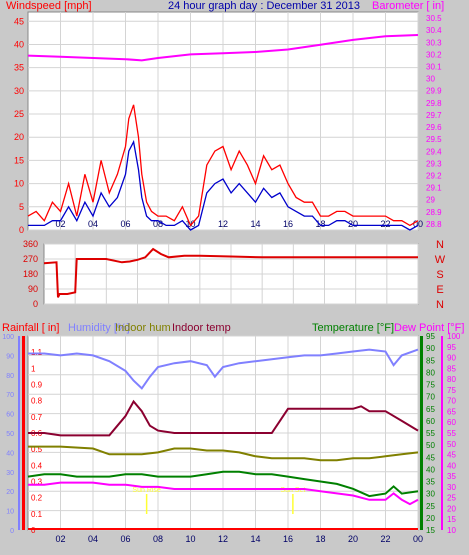  Describe the element at coordinates (255, 224) in the screenshot. I see `panel1-x-tick-label: 14` at that location.